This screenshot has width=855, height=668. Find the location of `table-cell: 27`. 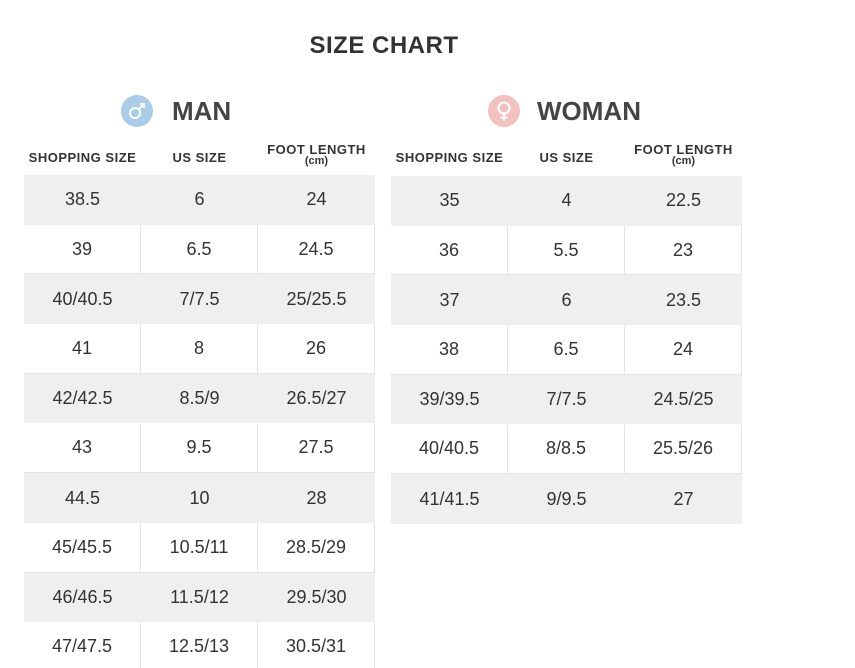

table-cell: 27 is located at coordinates (683, 499).